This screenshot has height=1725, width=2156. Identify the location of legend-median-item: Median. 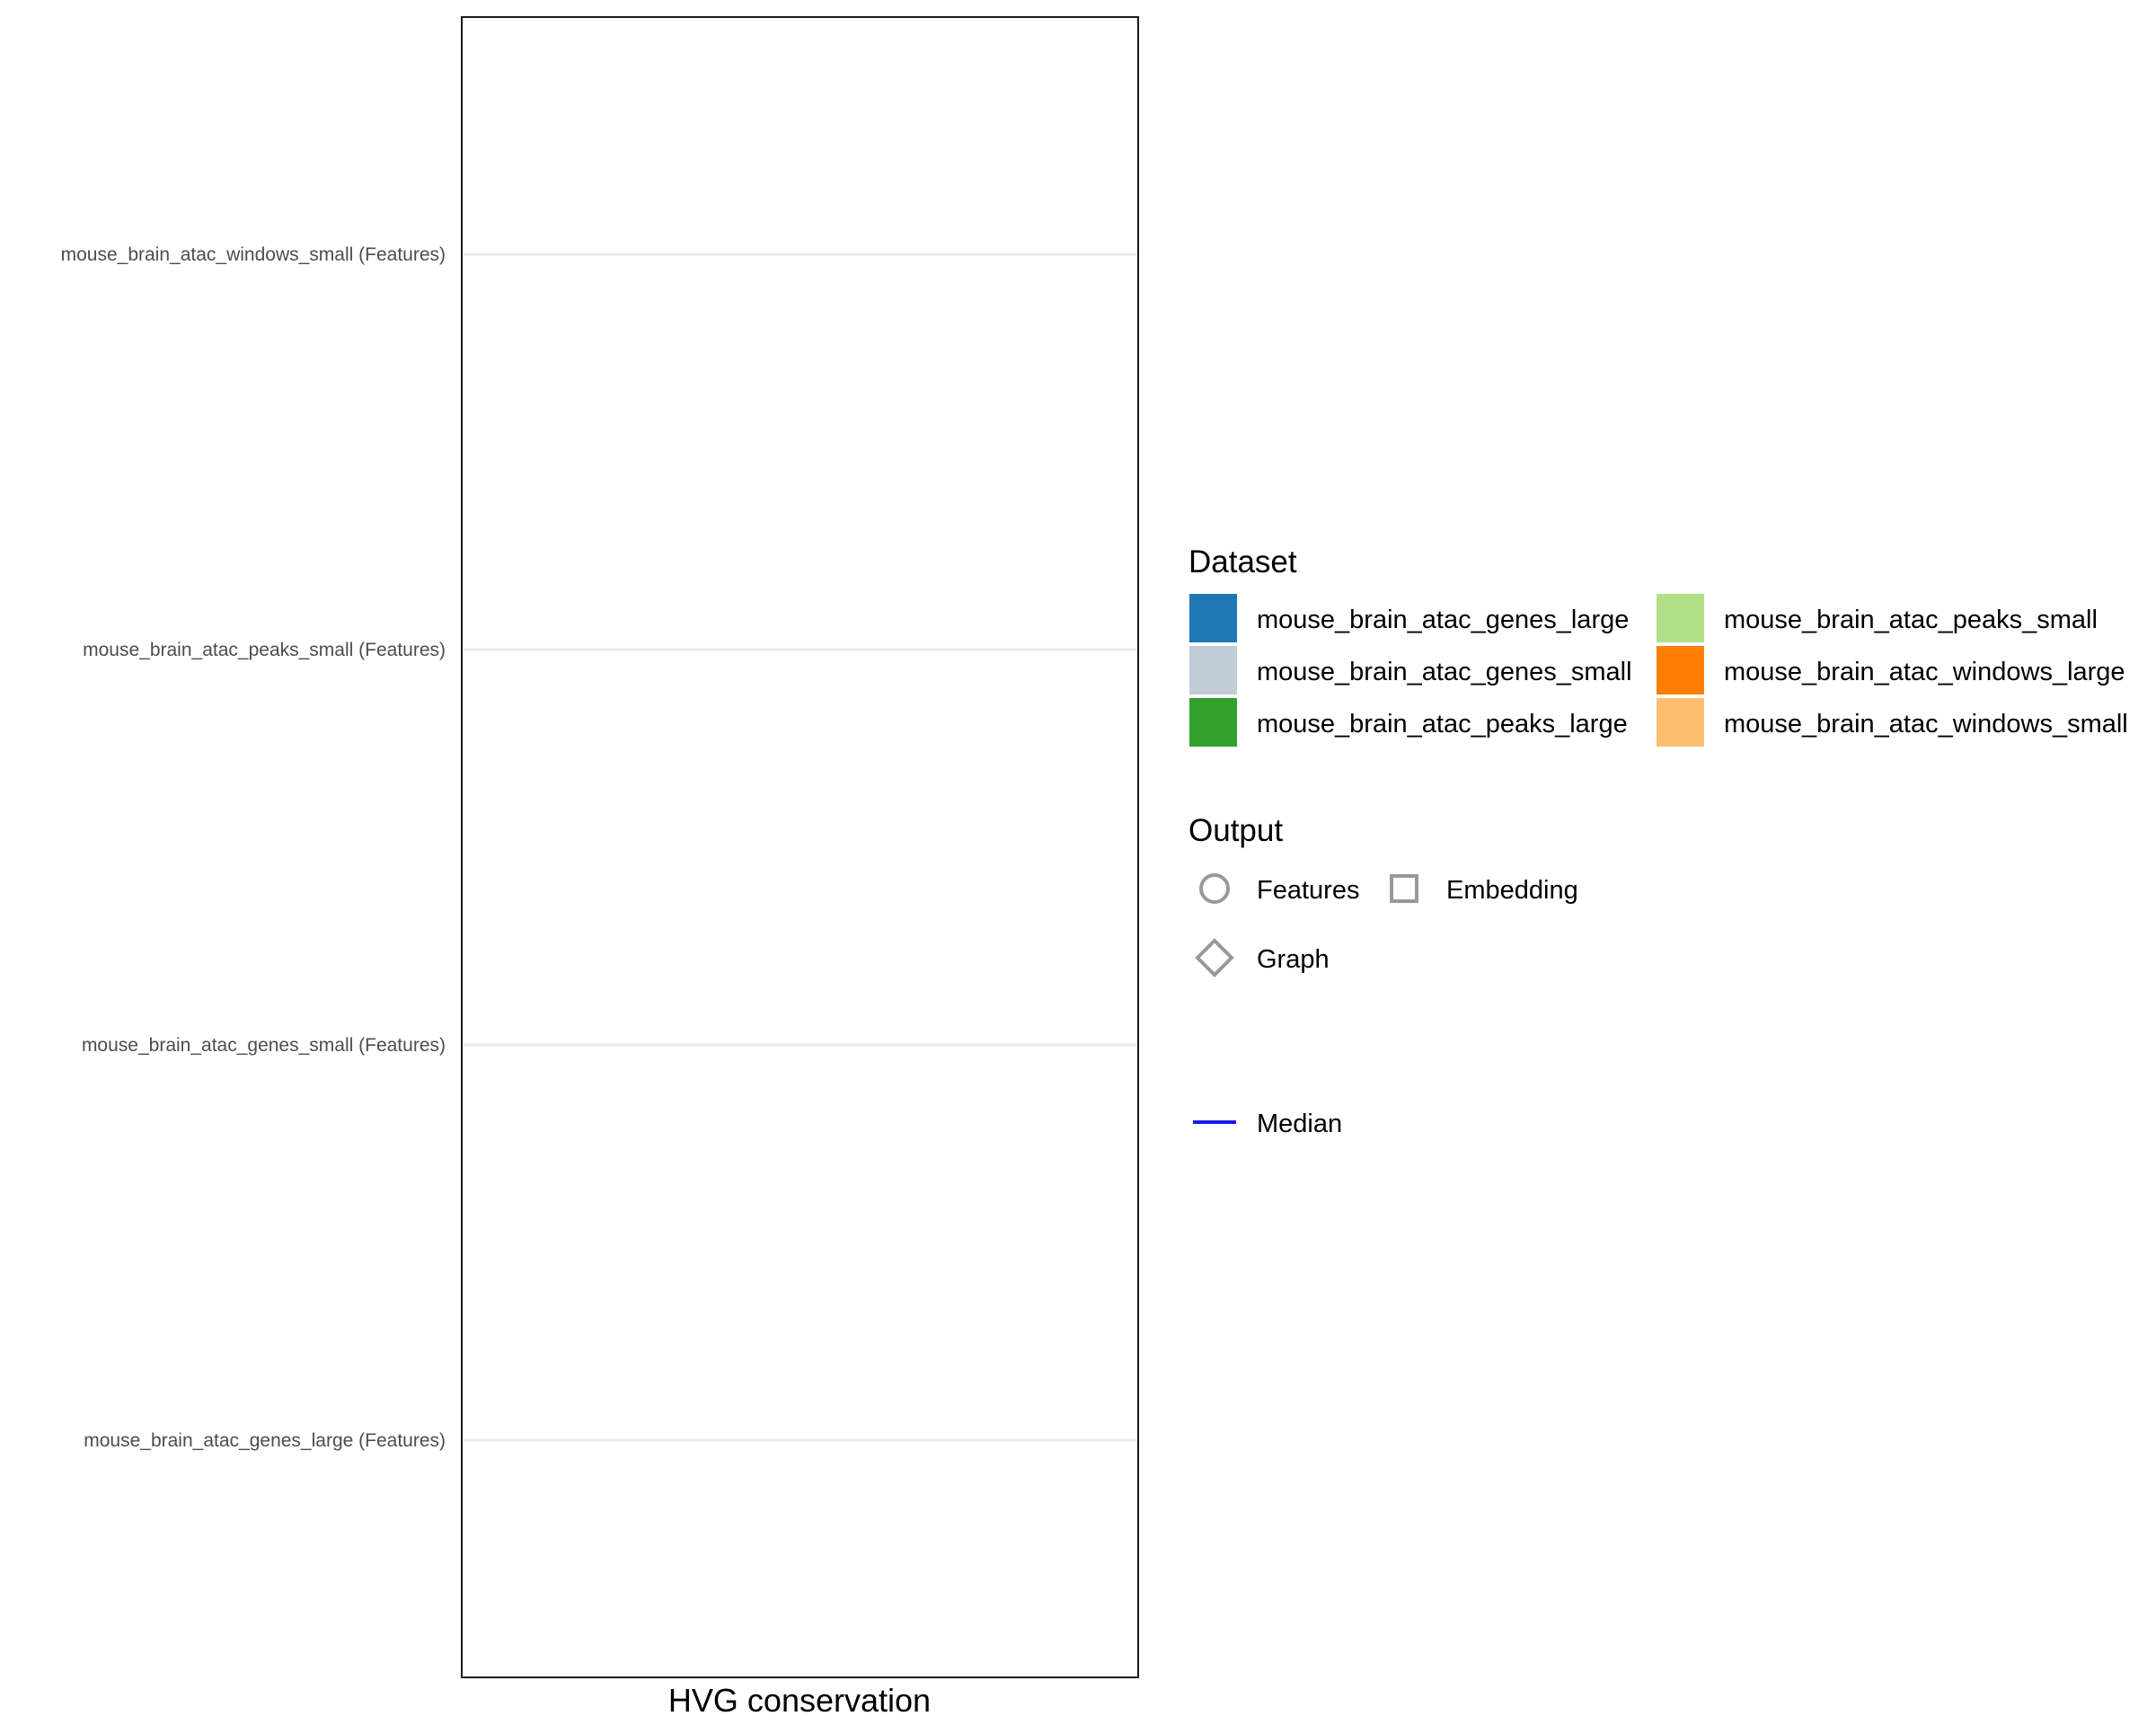
(1267, 1124).